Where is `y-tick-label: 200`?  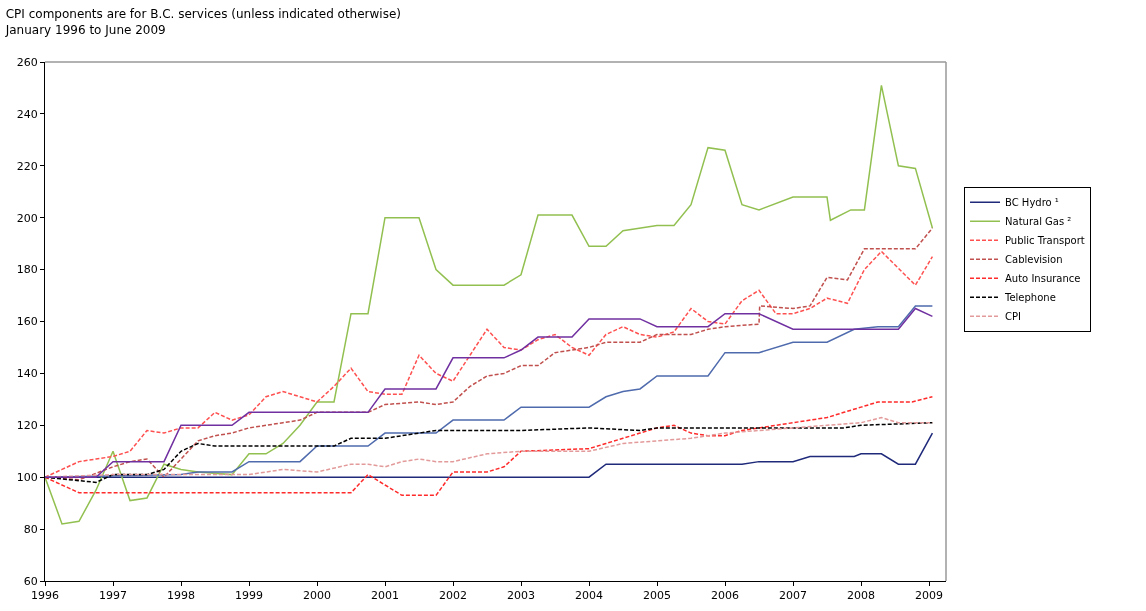
y-tick-label: 200 is located at coordinates (27, 218).